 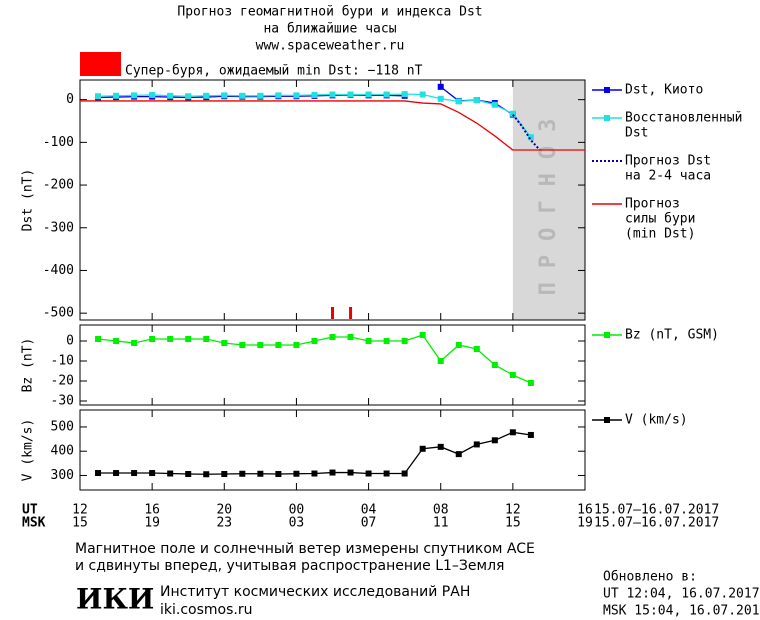 What do you see at coordinates (607, 118) in the screenshot?
I see `legend-marker` at bounding box center [607, 118].